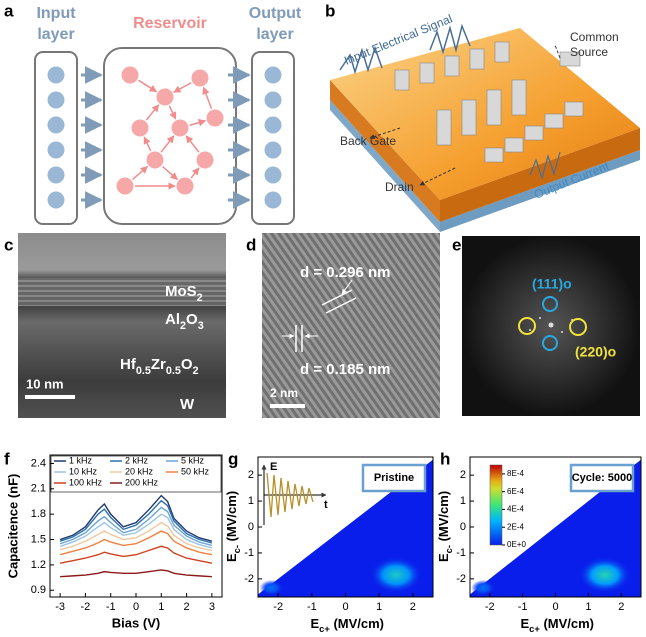 The image size is (646, 637). I want to click on x-axis-label: Bias (V), so click(136, 622).